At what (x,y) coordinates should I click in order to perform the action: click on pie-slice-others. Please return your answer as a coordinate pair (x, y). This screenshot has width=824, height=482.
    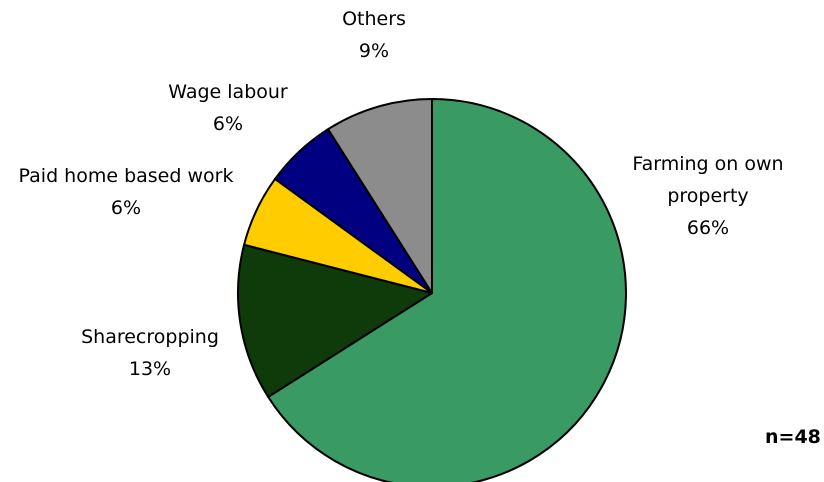
    Looking at the image, I should click on (380, 196).